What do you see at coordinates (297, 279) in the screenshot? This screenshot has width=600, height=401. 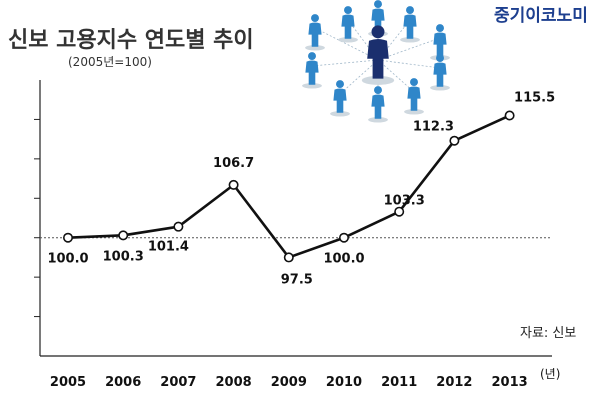 I see `data-label: 97.5` at bounding box center [297, 279].